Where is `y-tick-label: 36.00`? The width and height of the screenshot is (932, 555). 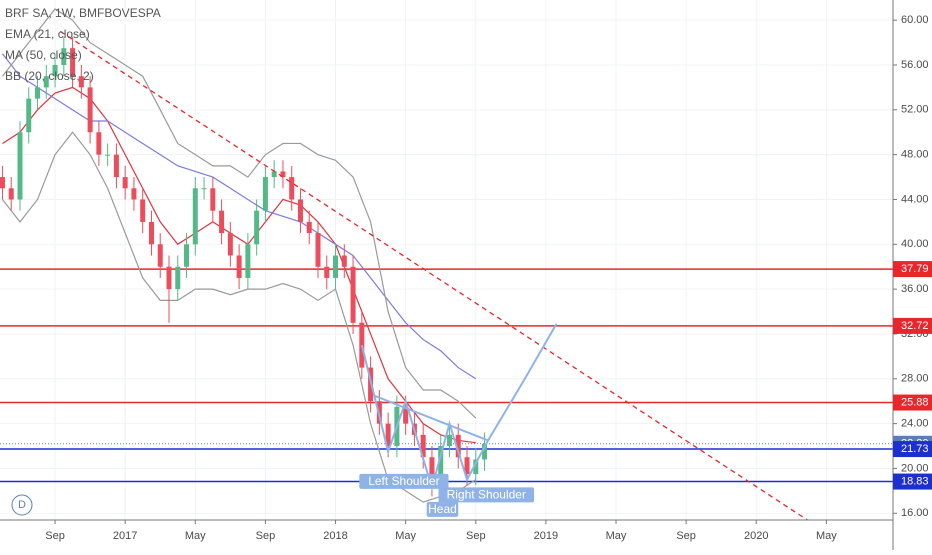 y-tick-label: 36.00 is located at coordinates (915, 289).